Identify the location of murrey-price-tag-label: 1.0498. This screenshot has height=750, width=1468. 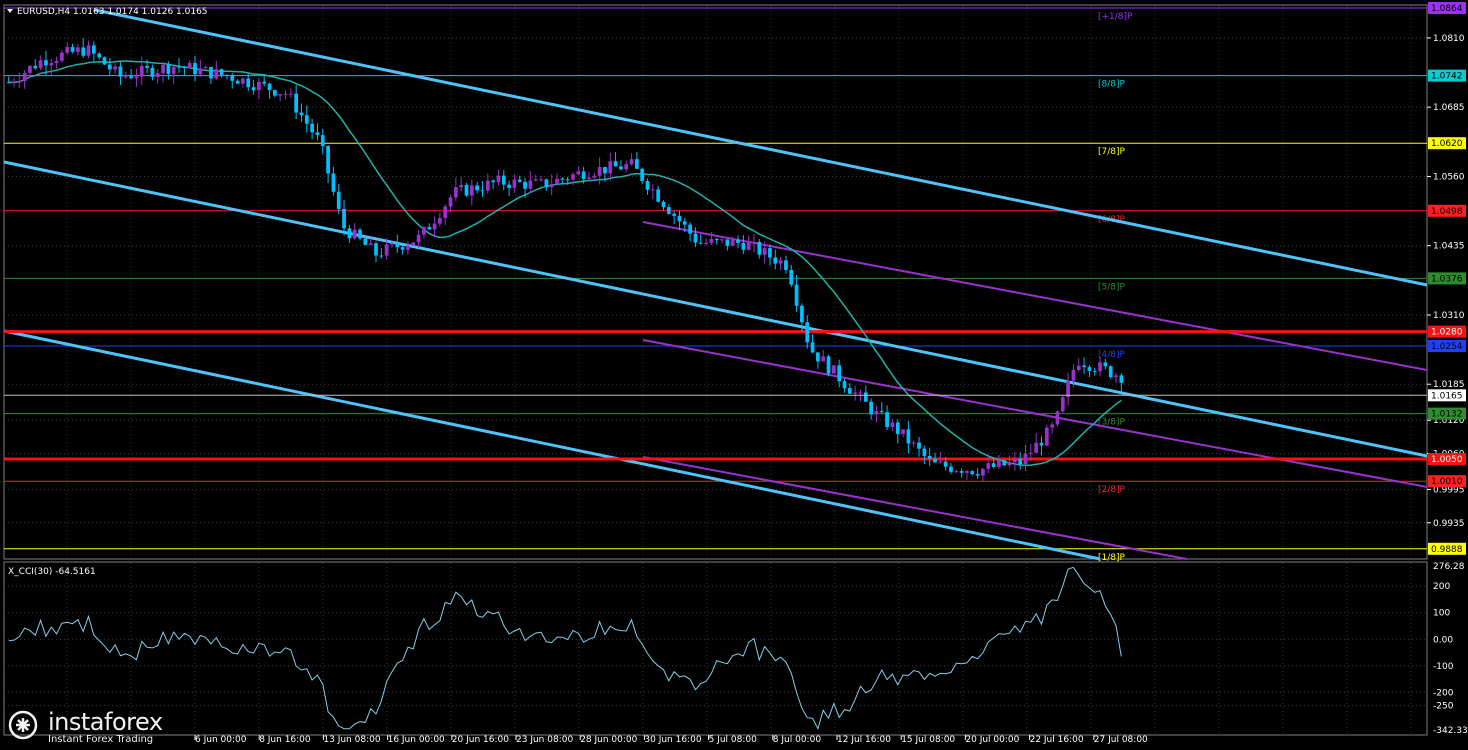
(1447, 212).